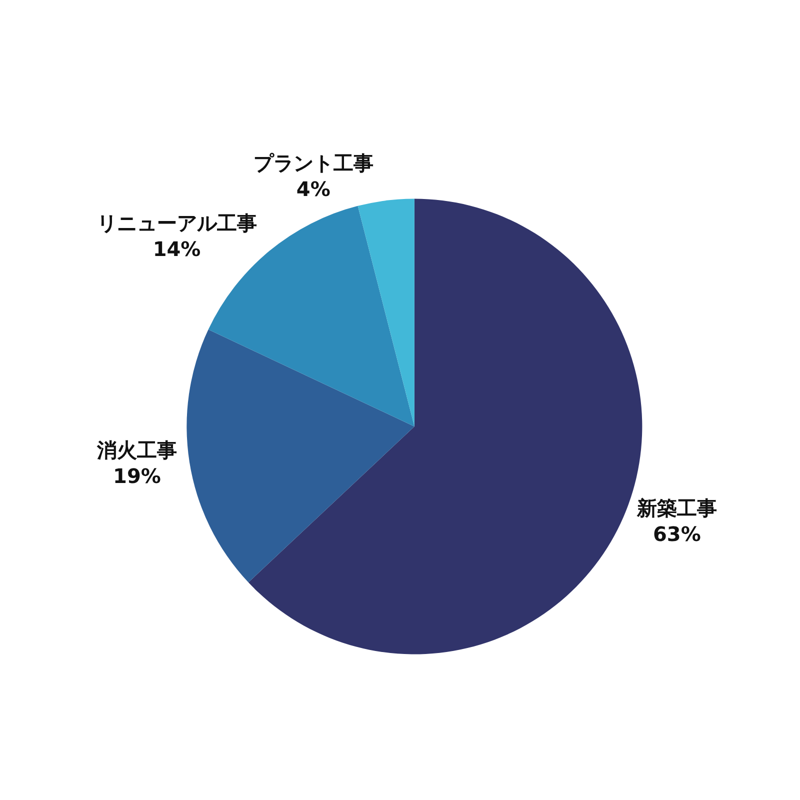 This screenshot has height=800, width=800. Describe the element at coordinates (677, 534) in the screenshot. I see `data-label: 63%` at that location.